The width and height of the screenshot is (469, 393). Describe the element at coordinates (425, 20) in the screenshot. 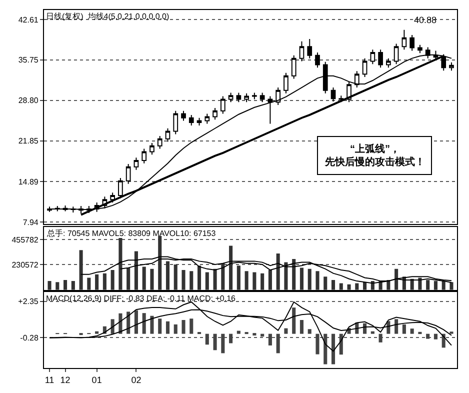

I see `annotation: 40.88` at that location.